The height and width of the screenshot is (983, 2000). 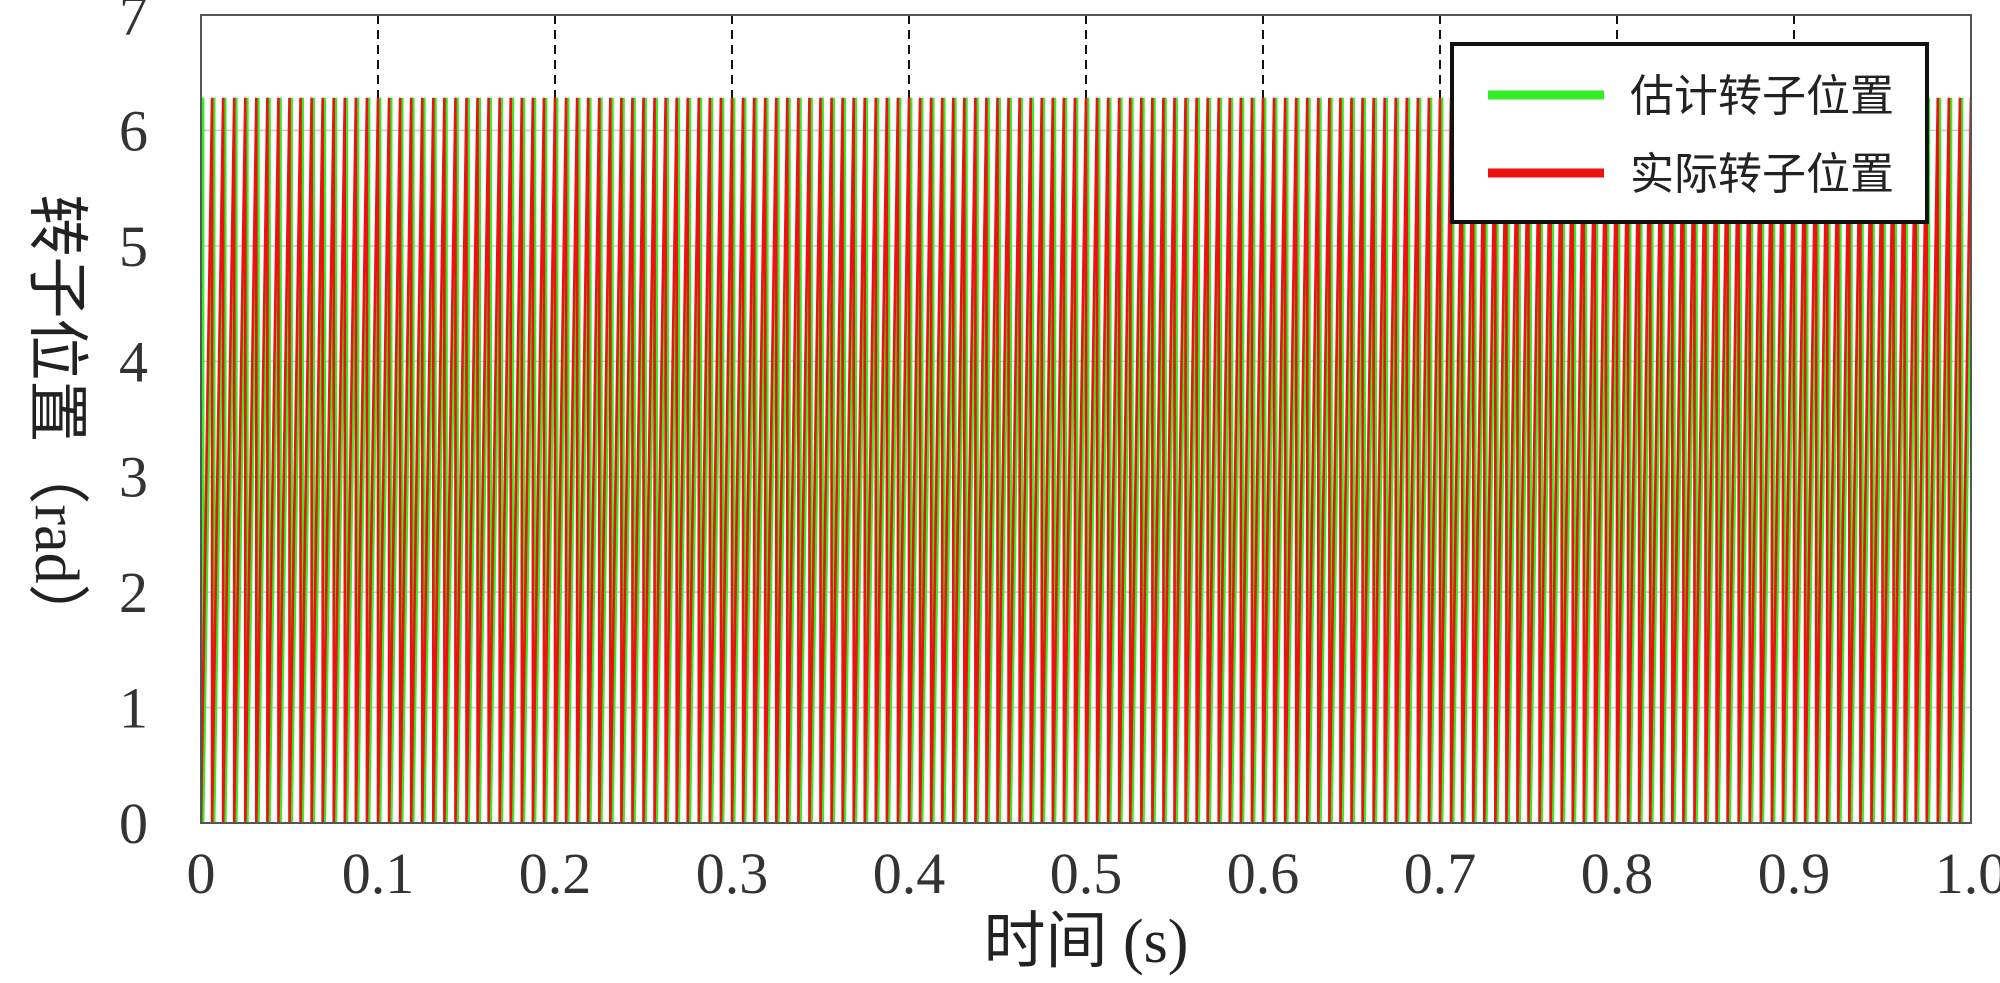 I want to click on x-tick-label: 0.3, so click(x=732, y=873).